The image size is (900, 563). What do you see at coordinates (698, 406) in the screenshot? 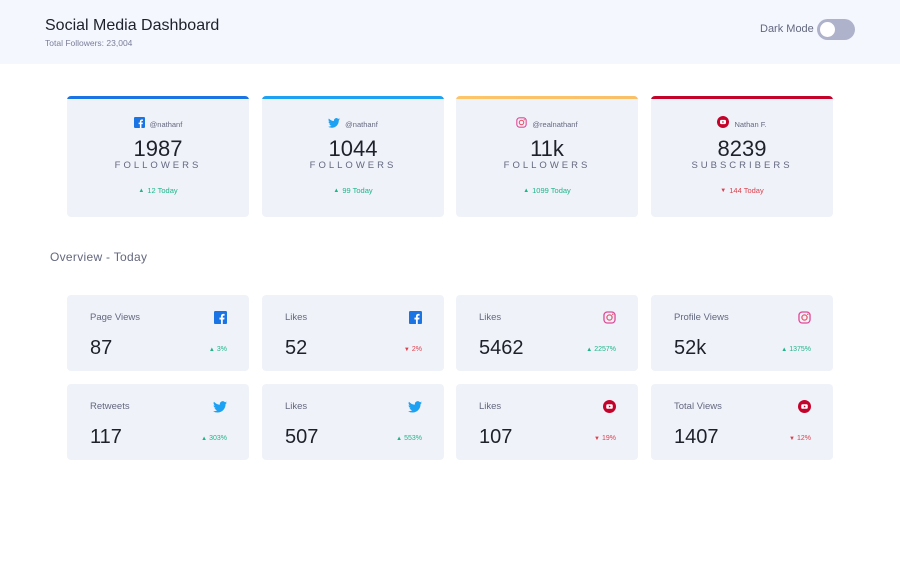
I see `overview-label: Total Views` at bounding box center [698, 406].